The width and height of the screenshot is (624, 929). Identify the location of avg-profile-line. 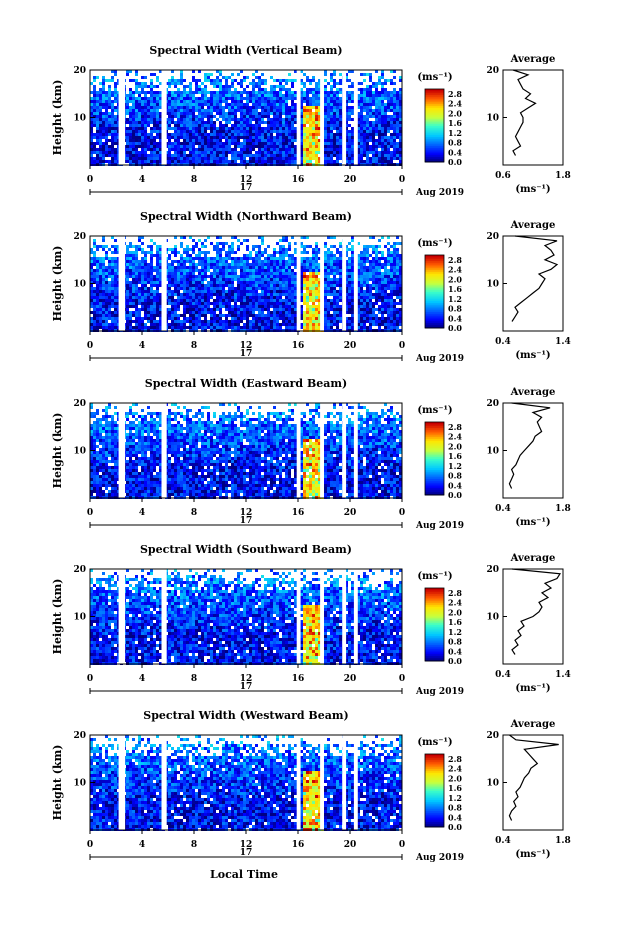
(524, 112).